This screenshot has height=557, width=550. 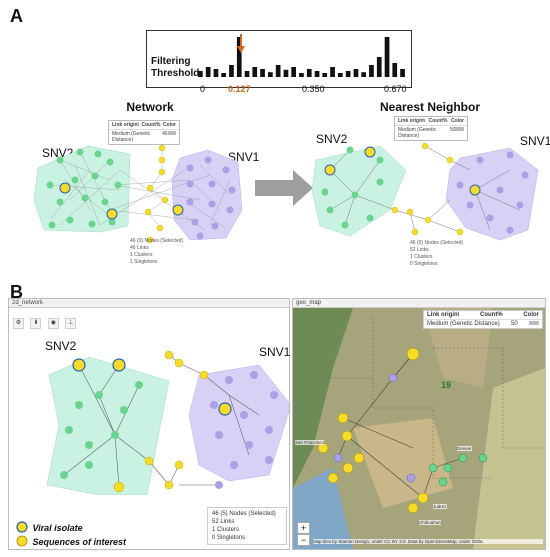 I want to click on threshold-histogram: Filtering Threshold, so click(x=279, y=59).